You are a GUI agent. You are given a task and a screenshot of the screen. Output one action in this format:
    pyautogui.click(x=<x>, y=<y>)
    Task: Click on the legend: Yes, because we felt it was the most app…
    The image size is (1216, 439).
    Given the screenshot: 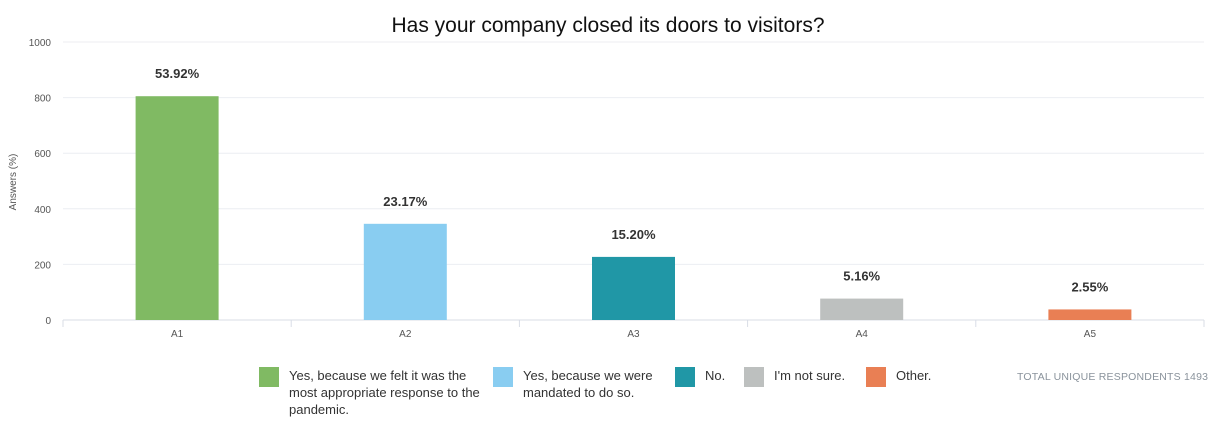 What is the action you would take?
    pyautogui.click(x=500, y=402)
    